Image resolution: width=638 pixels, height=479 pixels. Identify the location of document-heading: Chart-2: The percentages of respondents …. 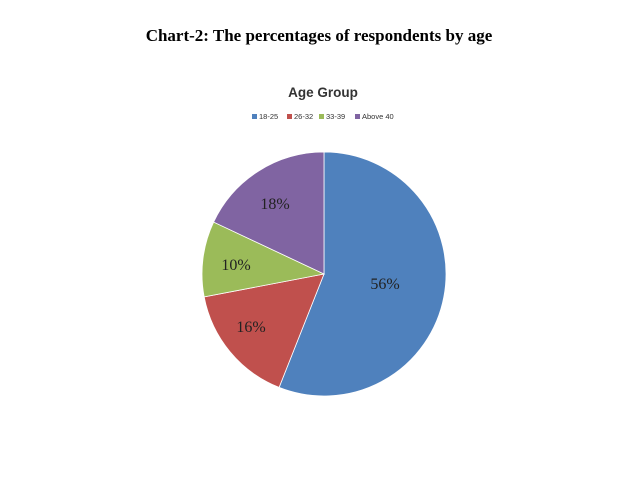
(319, 35).